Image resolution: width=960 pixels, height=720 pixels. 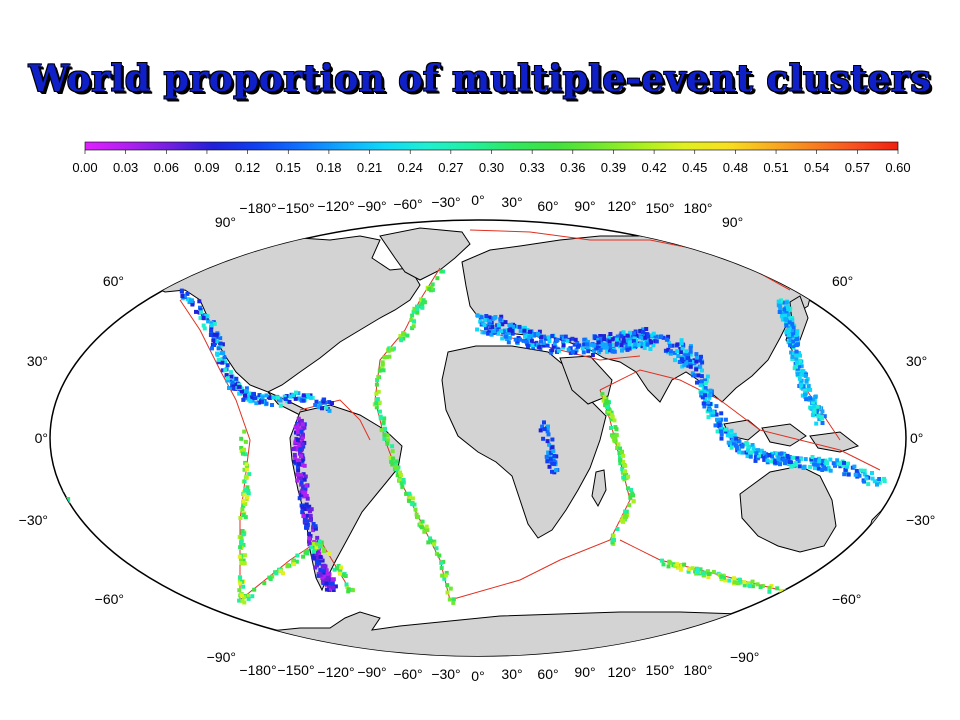 What do you see at coordinates (37, 361) in the screenshot?
I see `left-latitude-label: 30°` at bounding box center [37, 361].